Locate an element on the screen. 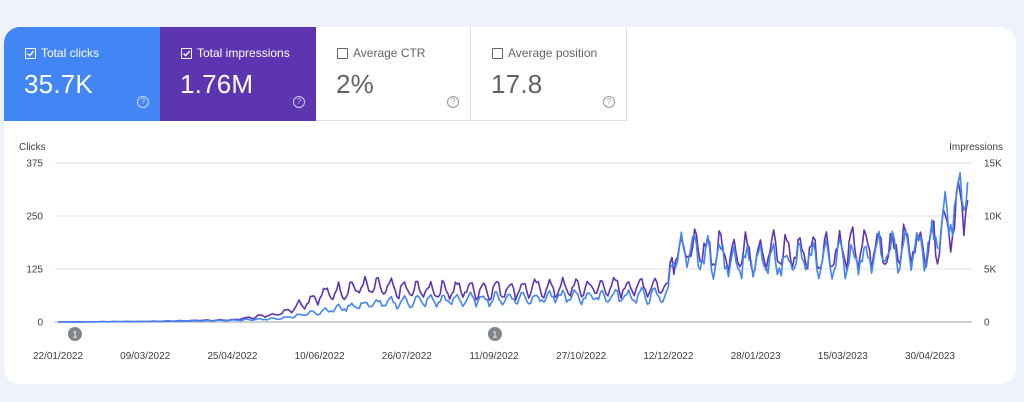 The width and height of the screenshot is (1024, 402). average-position-checkbox-icon is located at coordinates (497, 53).